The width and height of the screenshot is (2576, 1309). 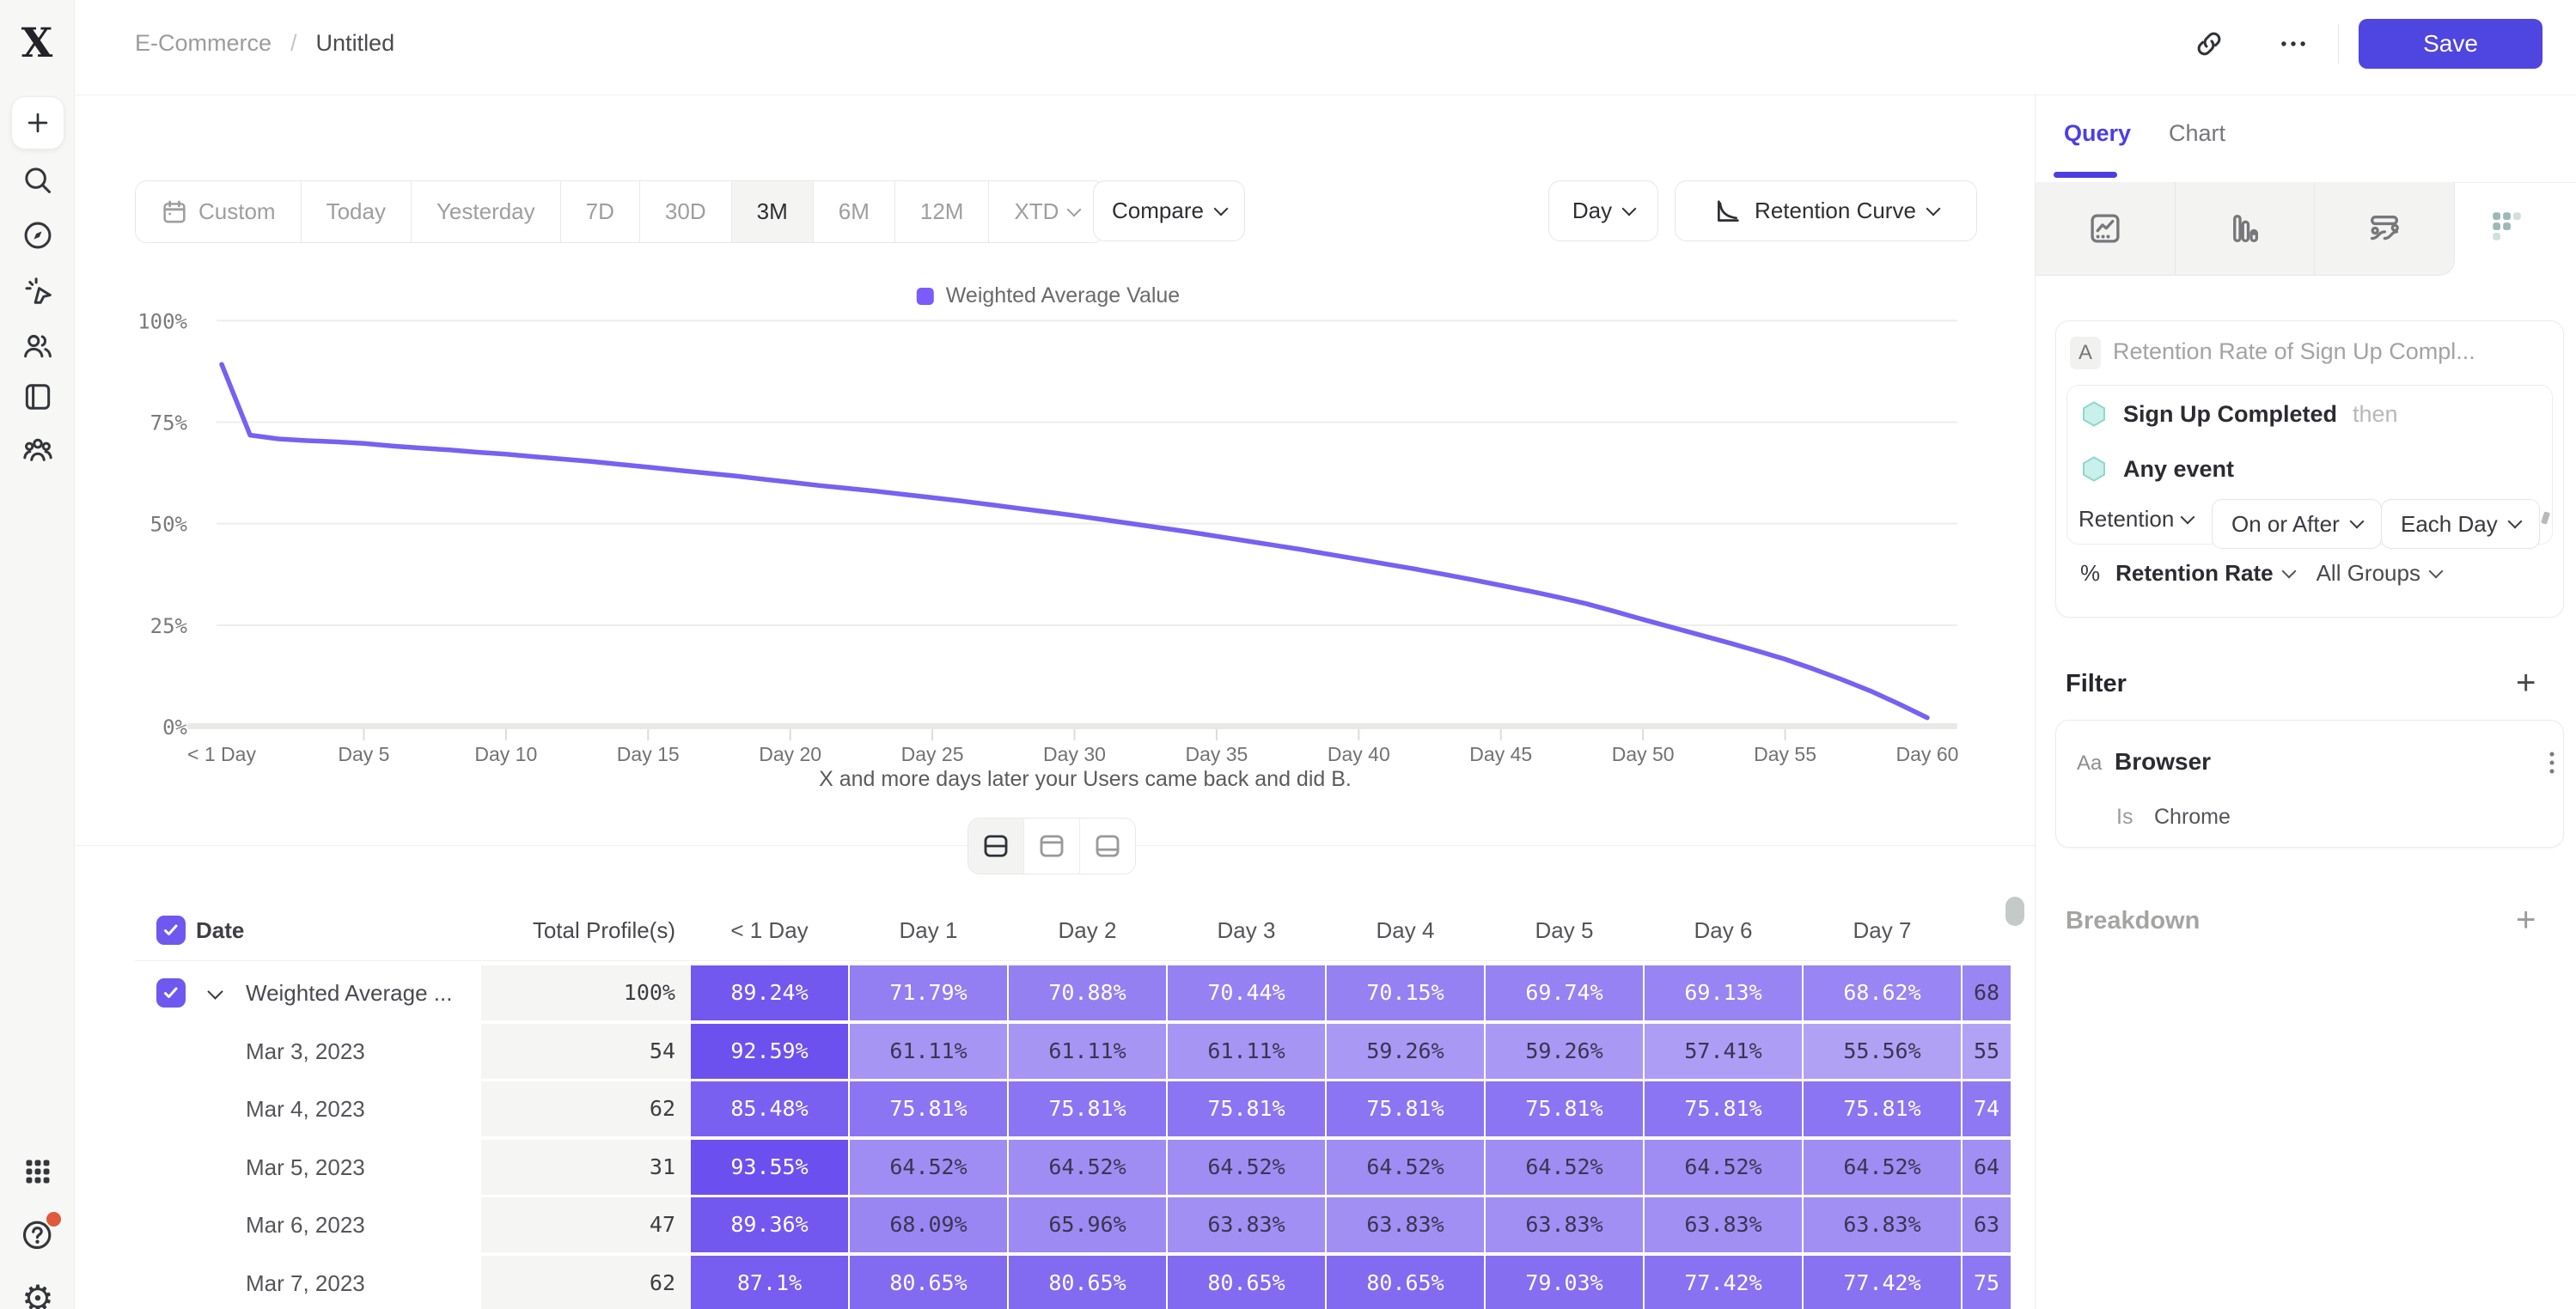 I want to click on charttype-tab-flow-chart, so click(x=2384, y=228).